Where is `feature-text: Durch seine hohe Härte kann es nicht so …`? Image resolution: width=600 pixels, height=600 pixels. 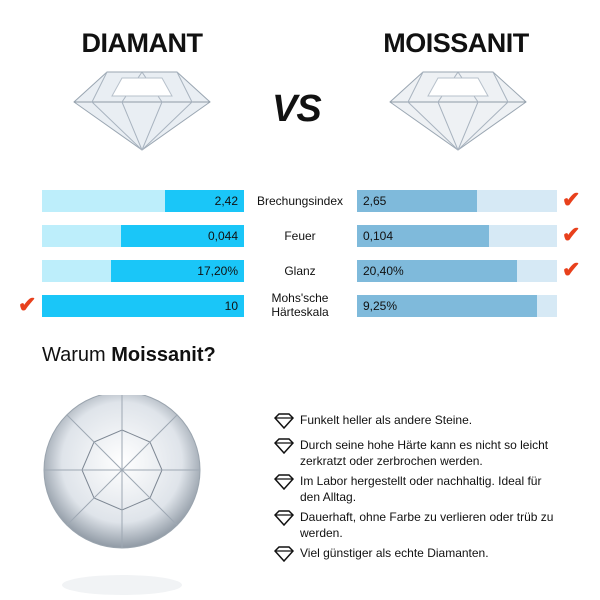
feature-text: Durch seine hohe Härte kann es nicht so … is located at coordinates (424, 453).